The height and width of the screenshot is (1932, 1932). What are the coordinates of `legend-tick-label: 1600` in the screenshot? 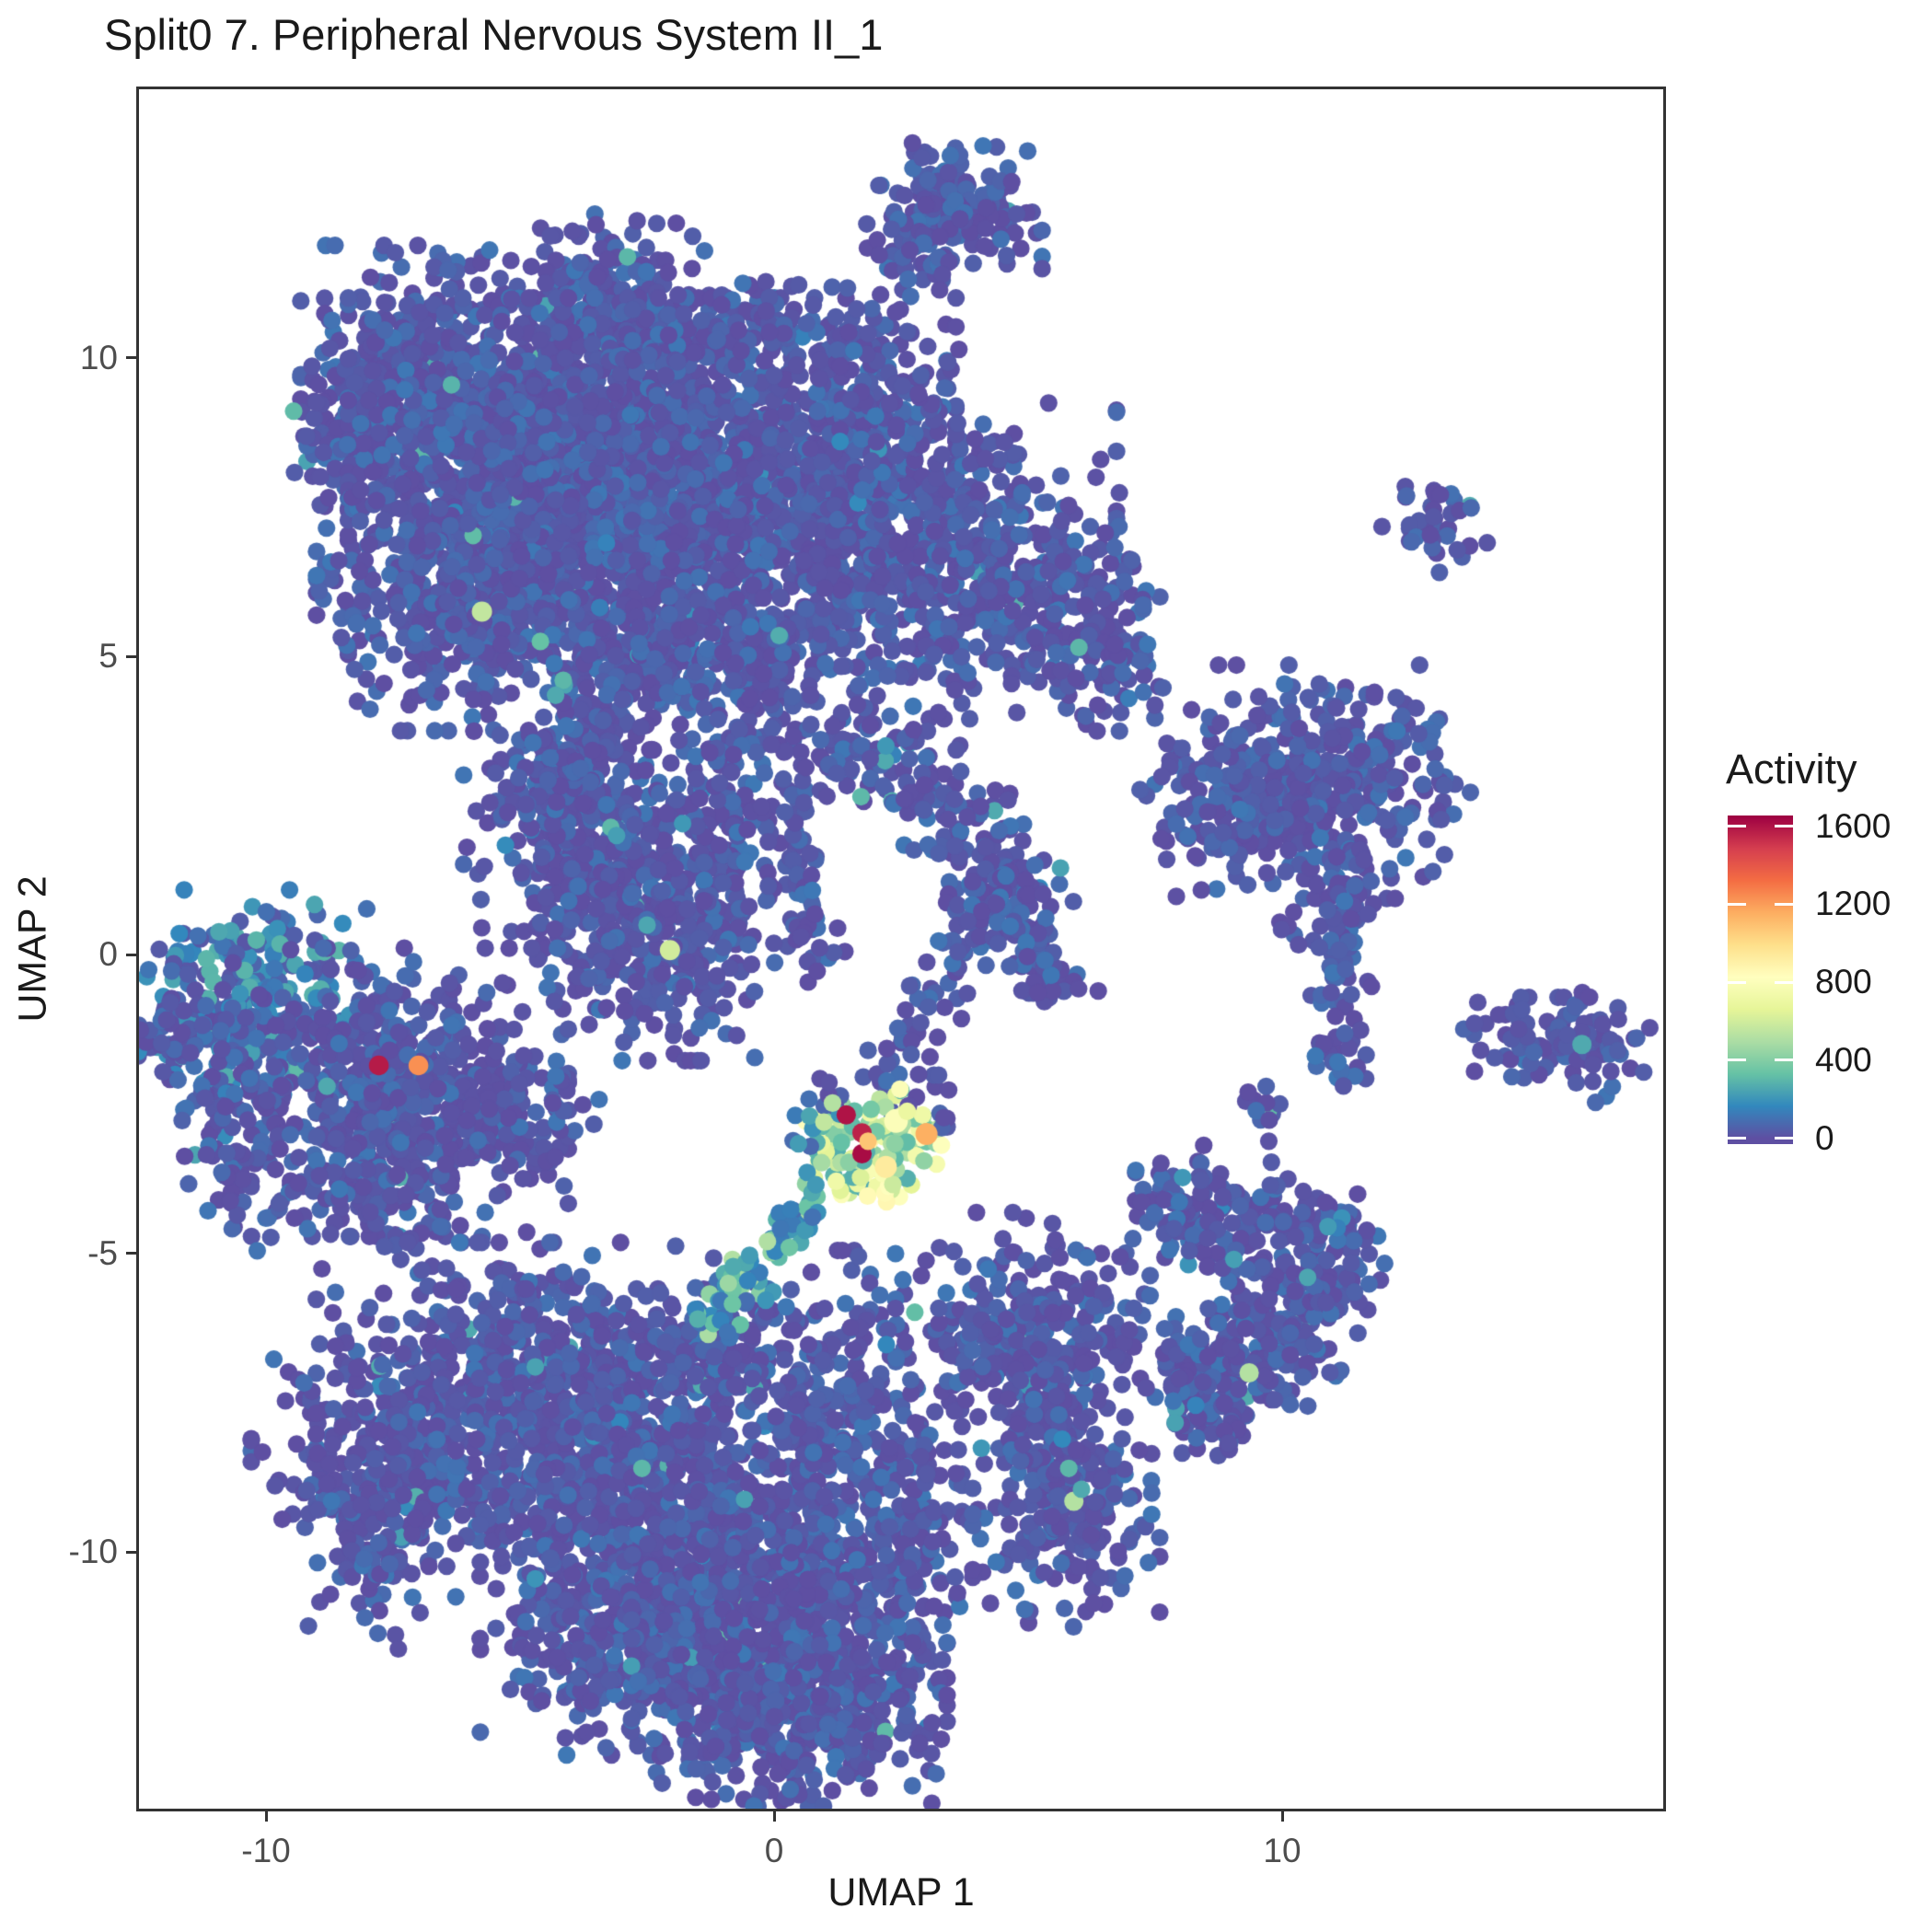 It's located at (1854, 826).